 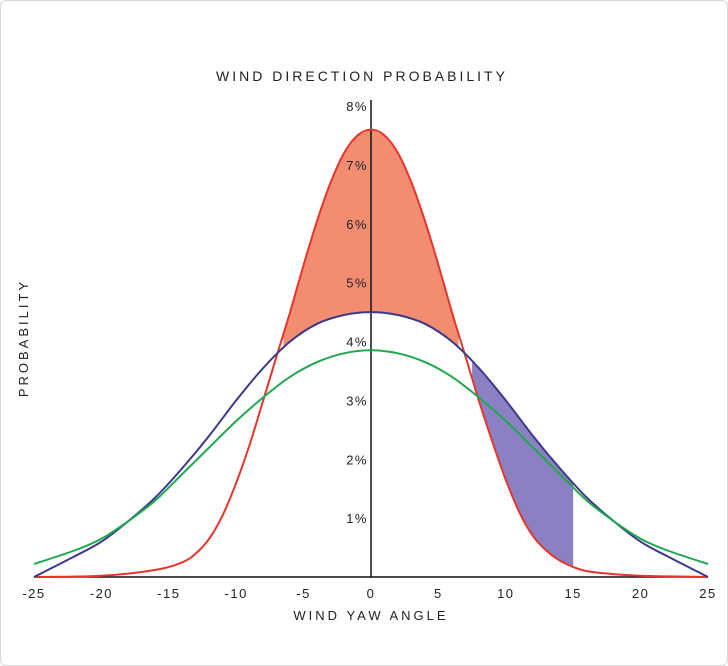 I want to click on x-tick-label: 5, so click(x=438, y=593).